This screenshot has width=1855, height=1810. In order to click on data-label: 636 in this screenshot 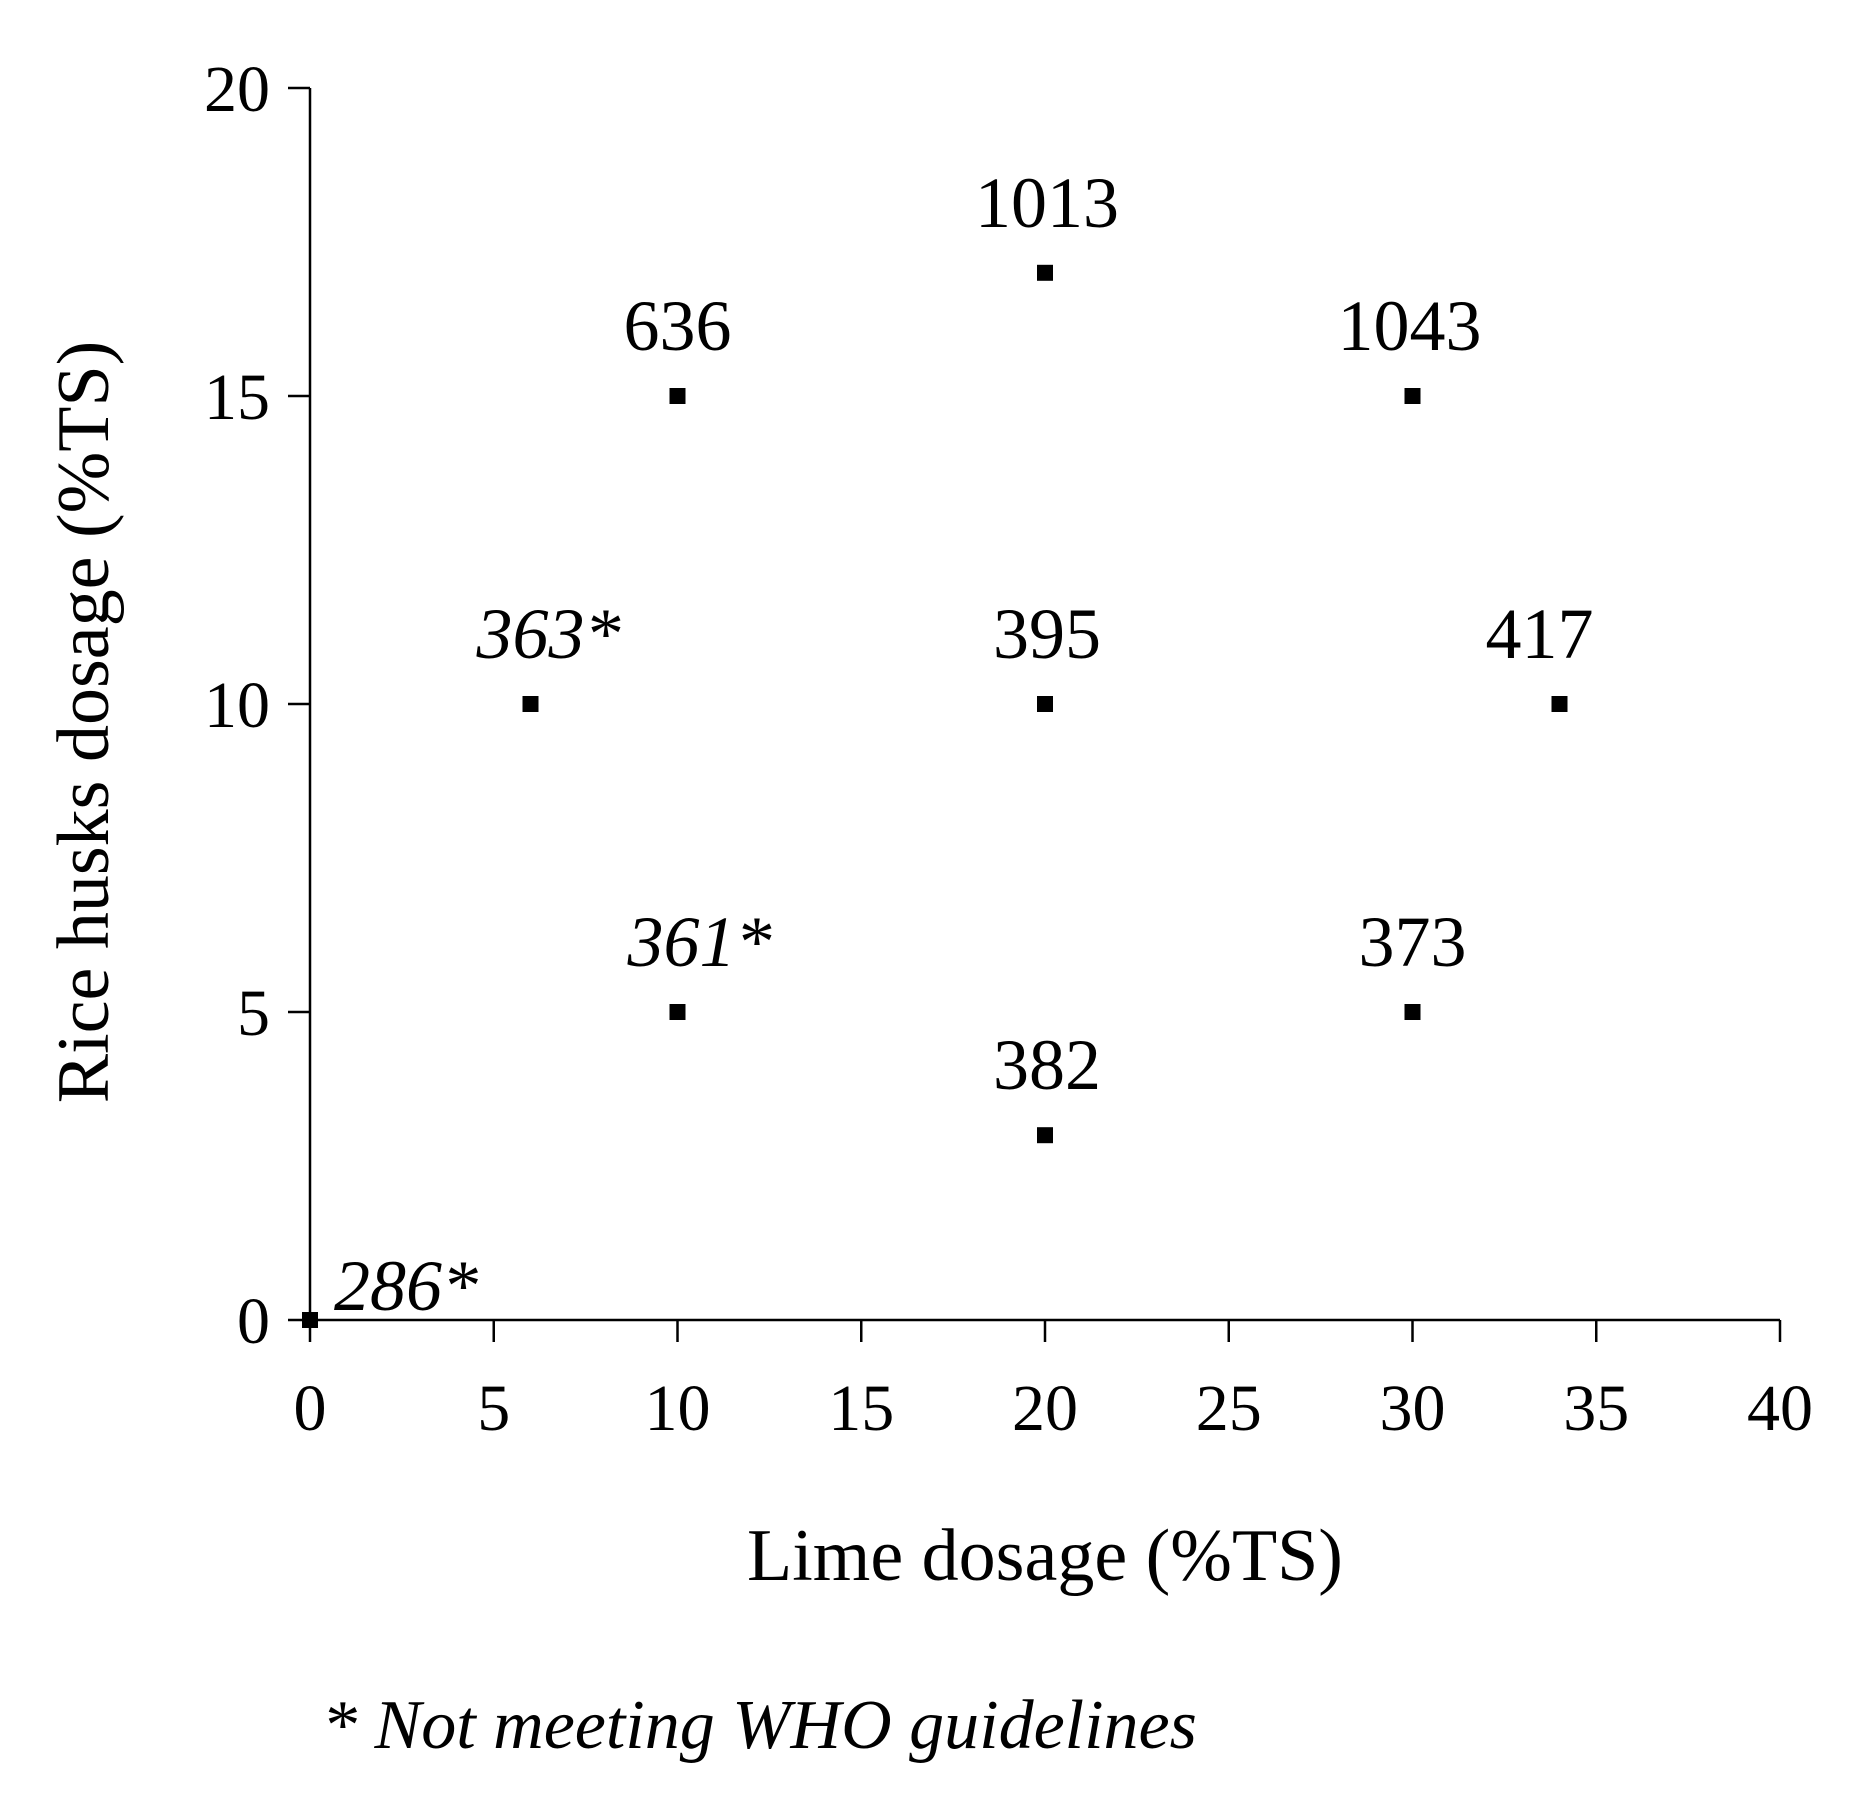, I will do `click(678, 326)`.